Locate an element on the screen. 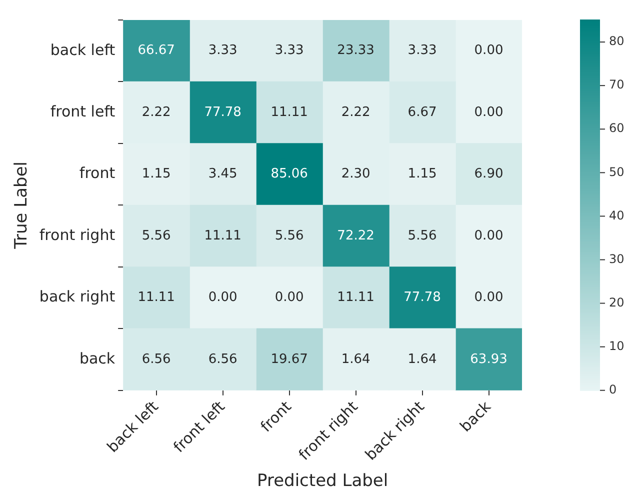 This screenshot has height=504, width=642. data-label: 63.93 is located at coordinates (489, 359).